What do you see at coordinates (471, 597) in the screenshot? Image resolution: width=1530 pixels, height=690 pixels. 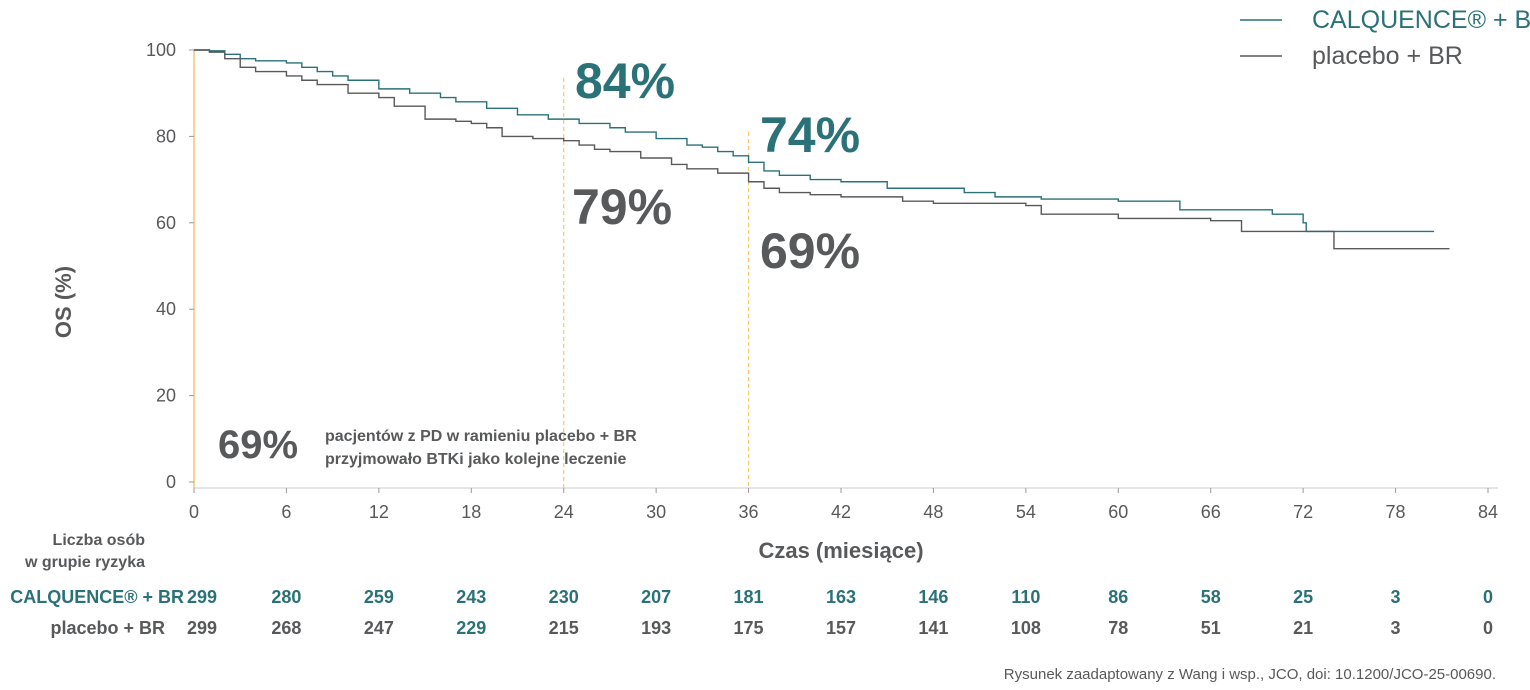 I see `risk-cell-calquence: 243` at bounding box center [471, 597].